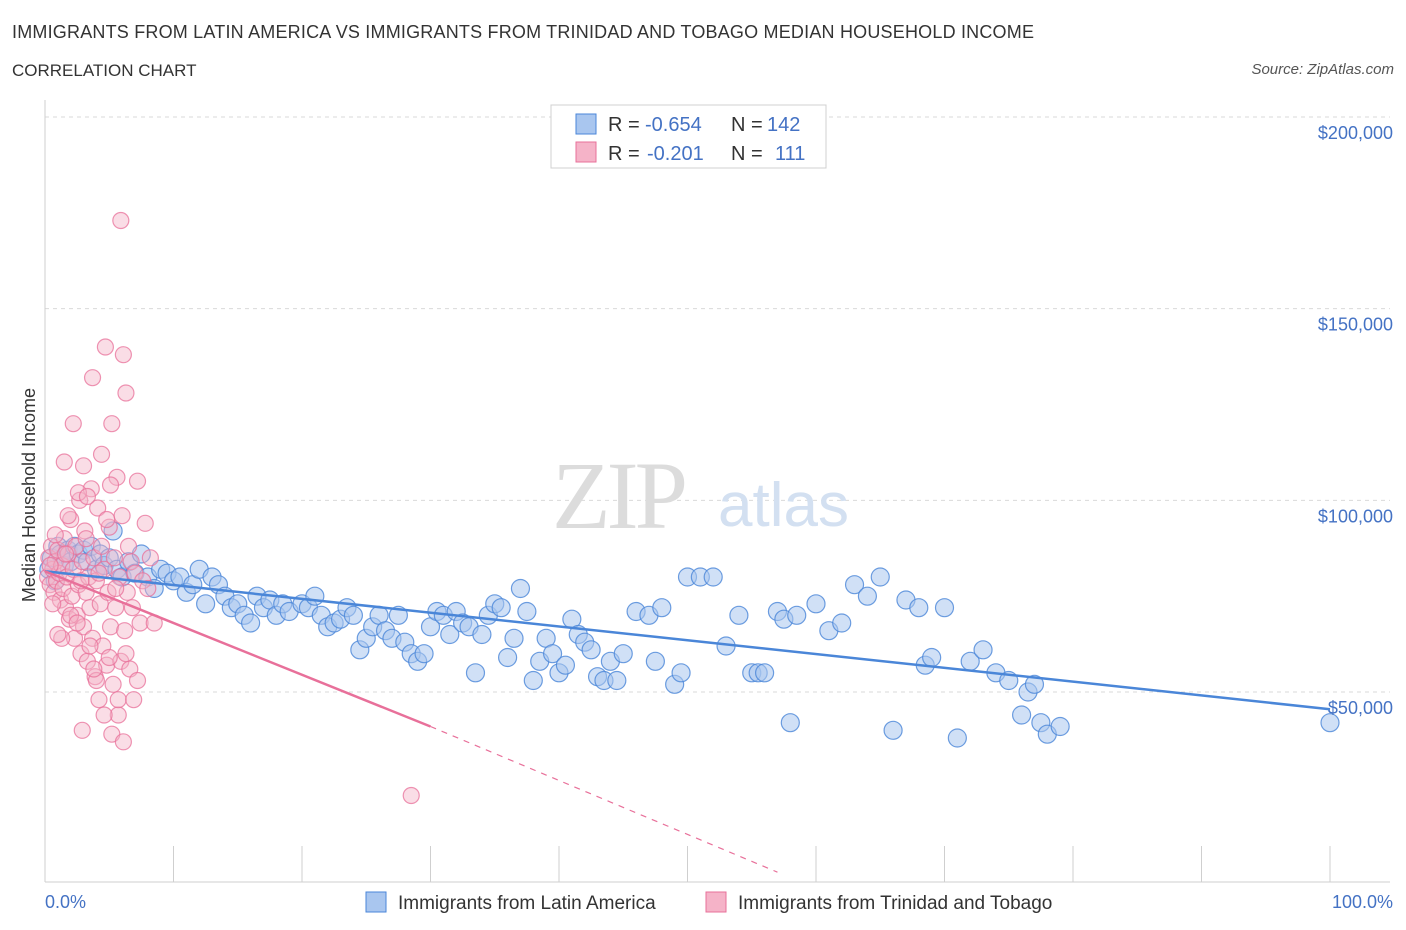  I want to click on bottom-legend-swatch-pink, so click(716, 902).